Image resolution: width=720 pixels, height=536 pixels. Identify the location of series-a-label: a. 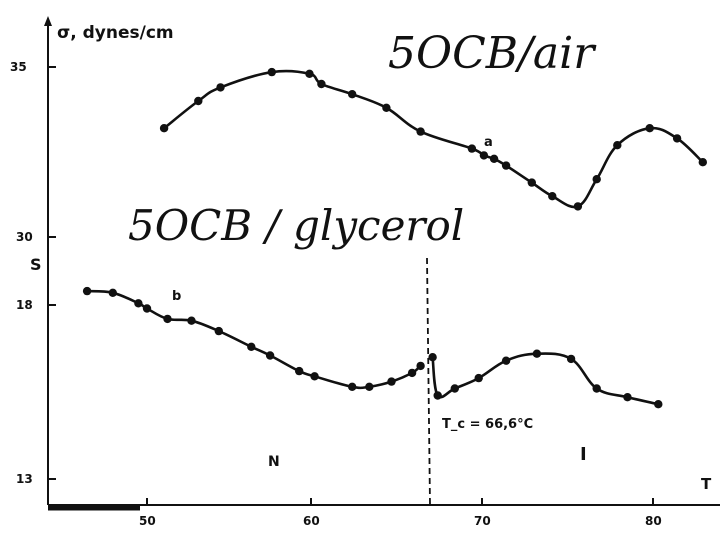
(488, 142).